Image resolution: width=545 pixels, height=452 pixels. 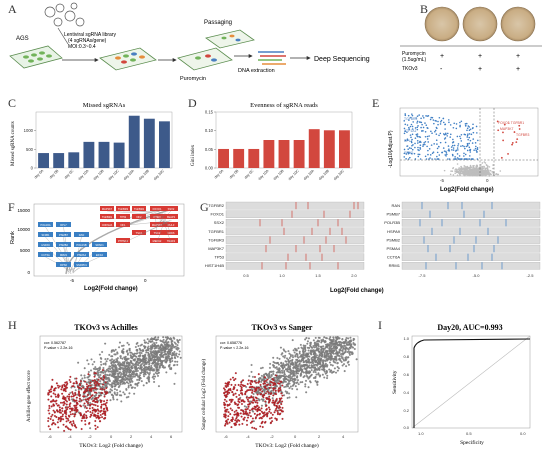 What do you see at coordinates (471, 240) in the screenshot?
I see `gene-strip` at bounding box center [471, 240].